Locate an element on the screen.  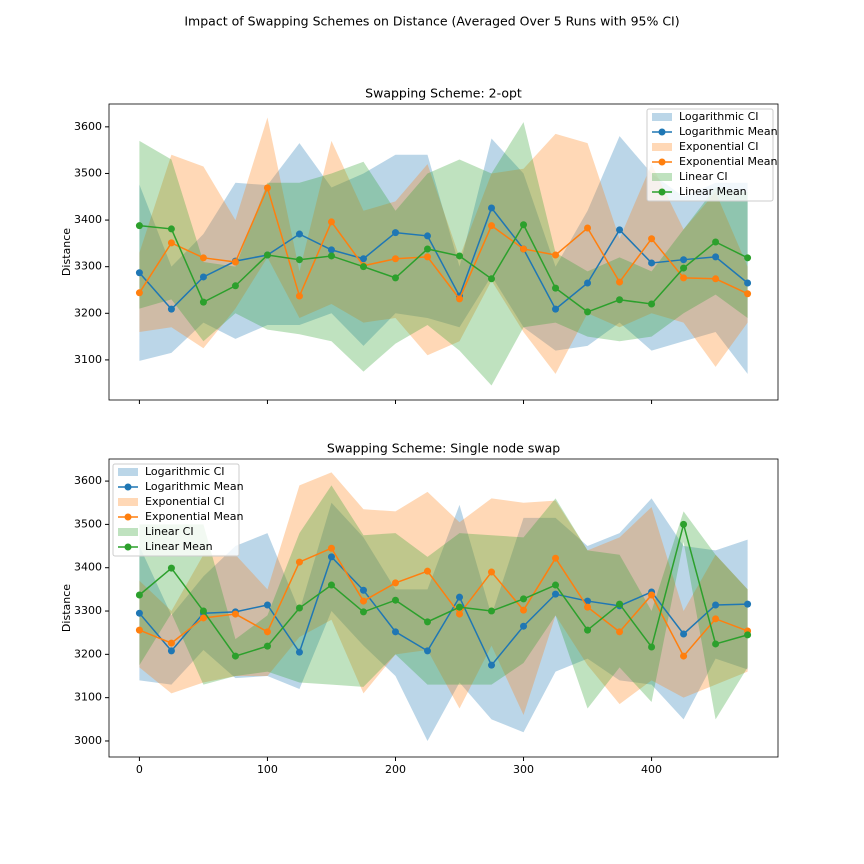
x-tick-label: 0 is located at coordinates (139, 769).